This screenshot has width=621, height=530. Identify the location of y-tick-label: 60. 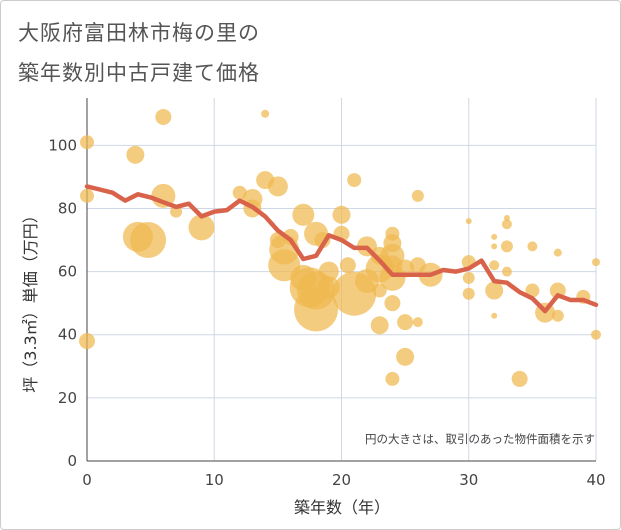
(67, 272).